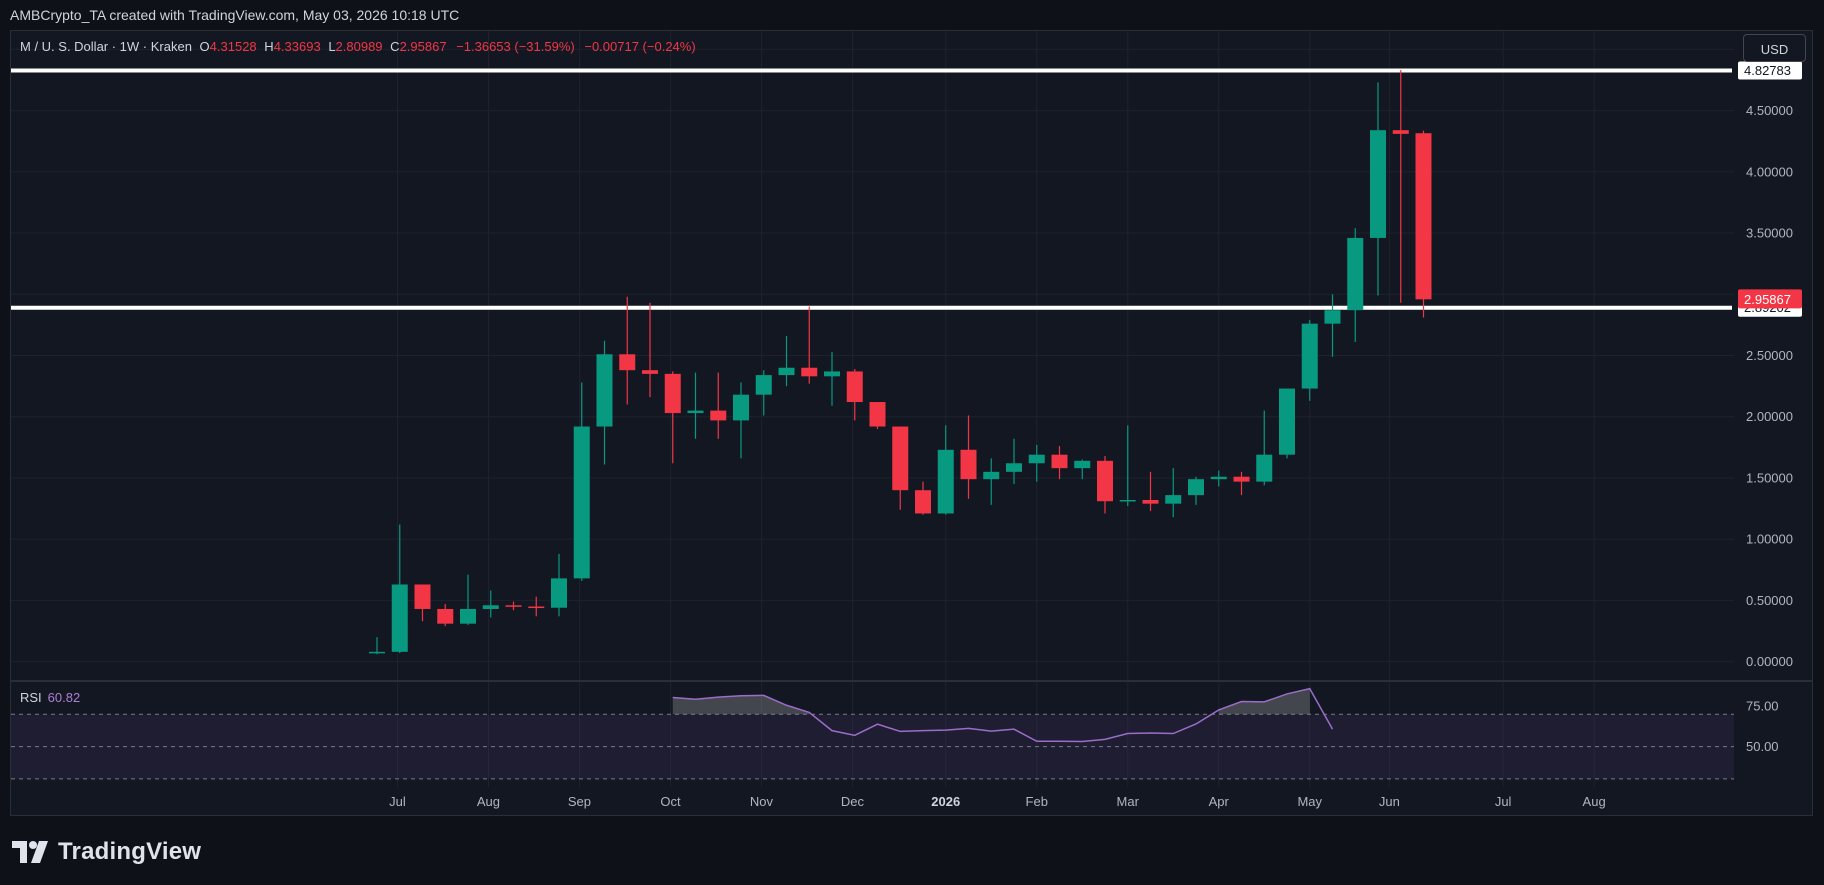 This screenshot has height=885, width=1824. Describe the element at coordinates (423, 46) in the screenshot. I see `close-value: 2.95867` at that location.